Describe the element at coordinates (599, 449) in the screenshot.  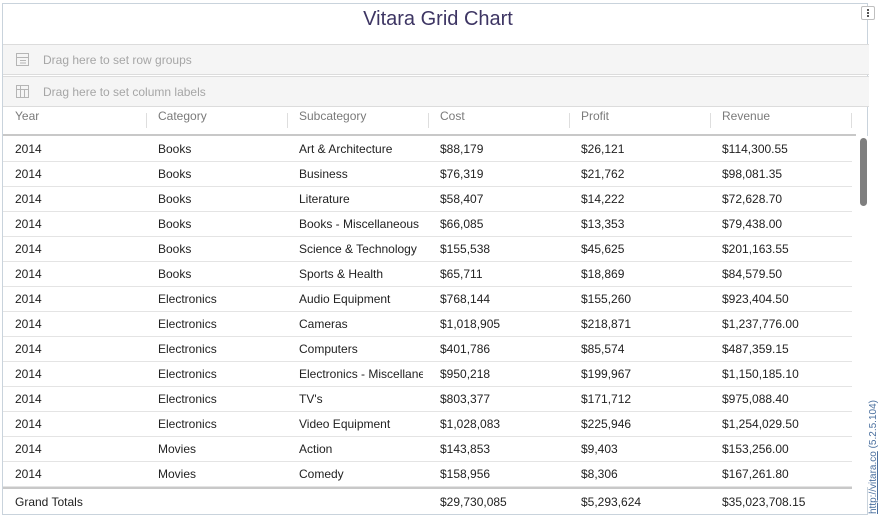
I see `cell-profit: $9,403` at that location.